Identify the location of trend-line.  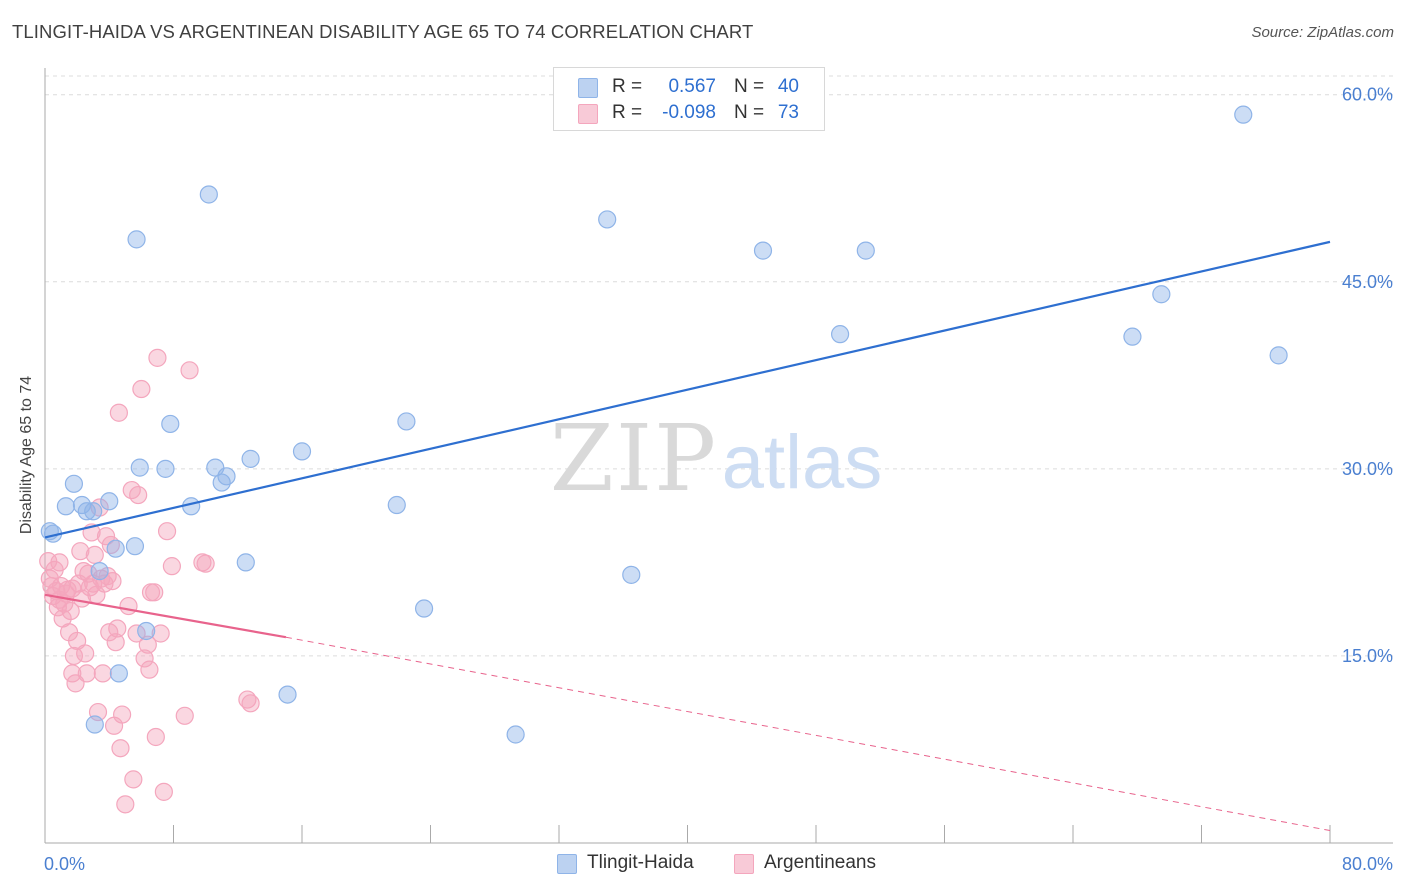
(165, 616).